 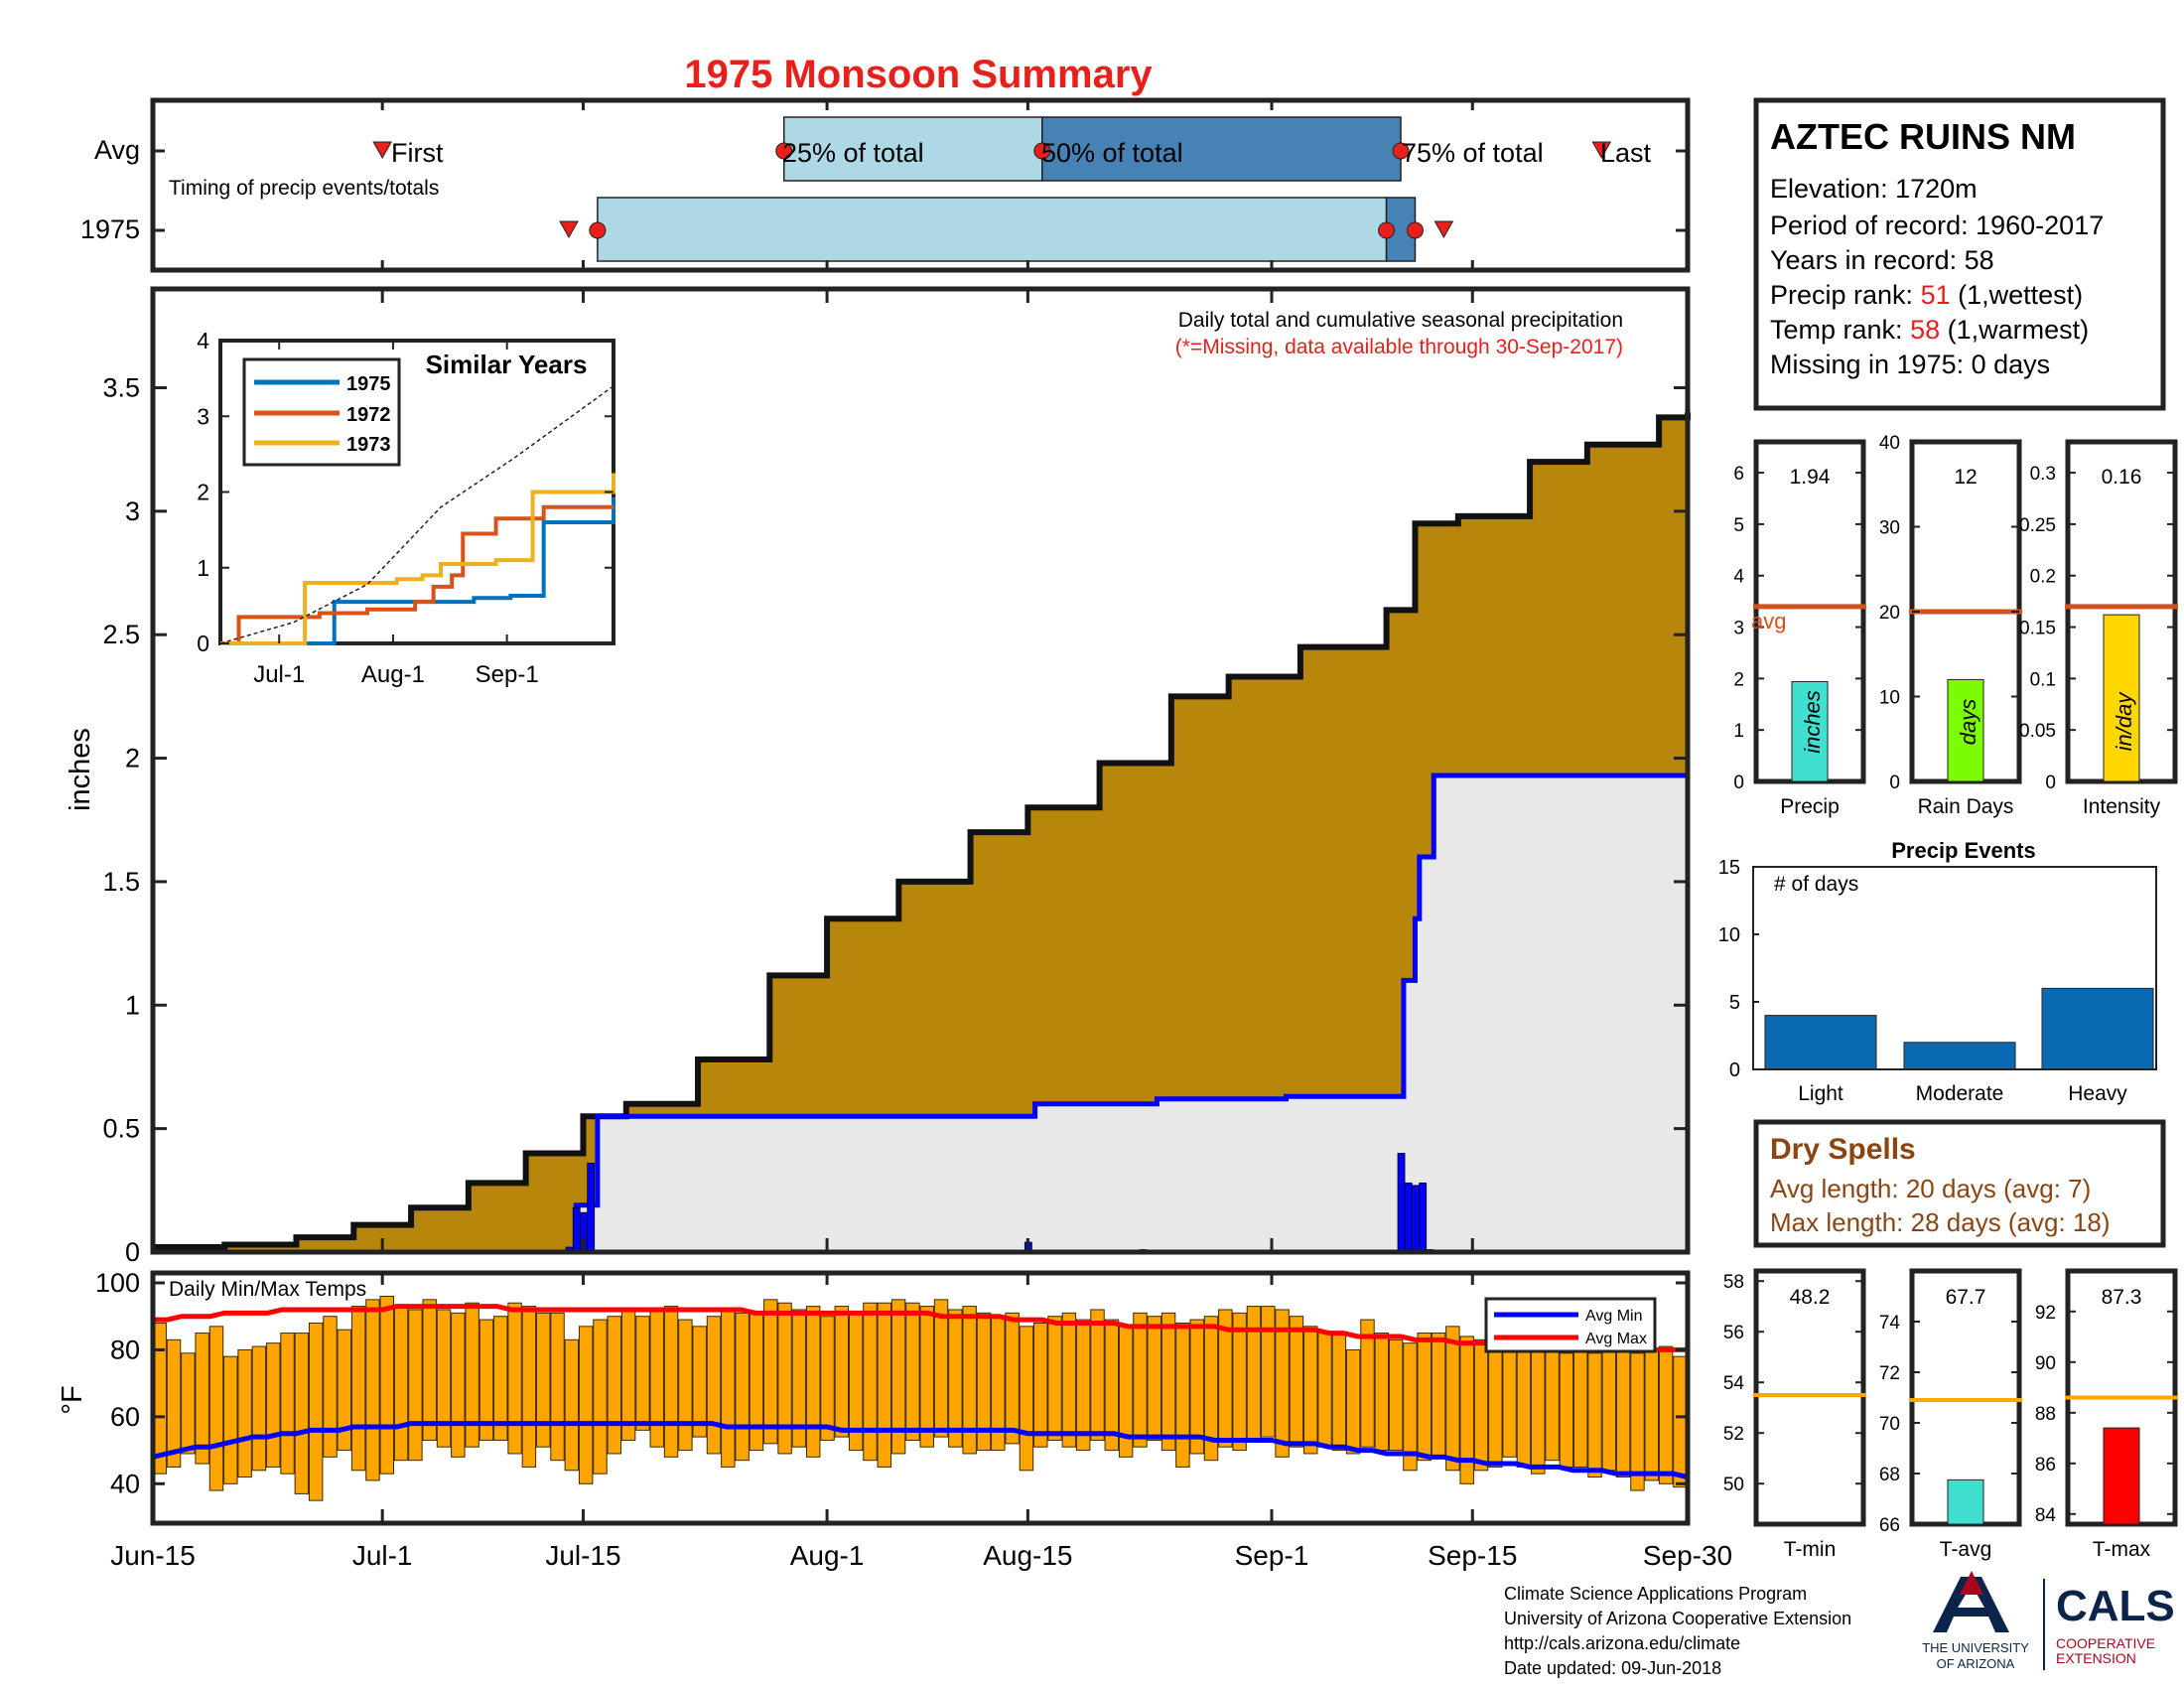 I want to click on summary-value-0: 1.94, so click(x=1810, y=477).